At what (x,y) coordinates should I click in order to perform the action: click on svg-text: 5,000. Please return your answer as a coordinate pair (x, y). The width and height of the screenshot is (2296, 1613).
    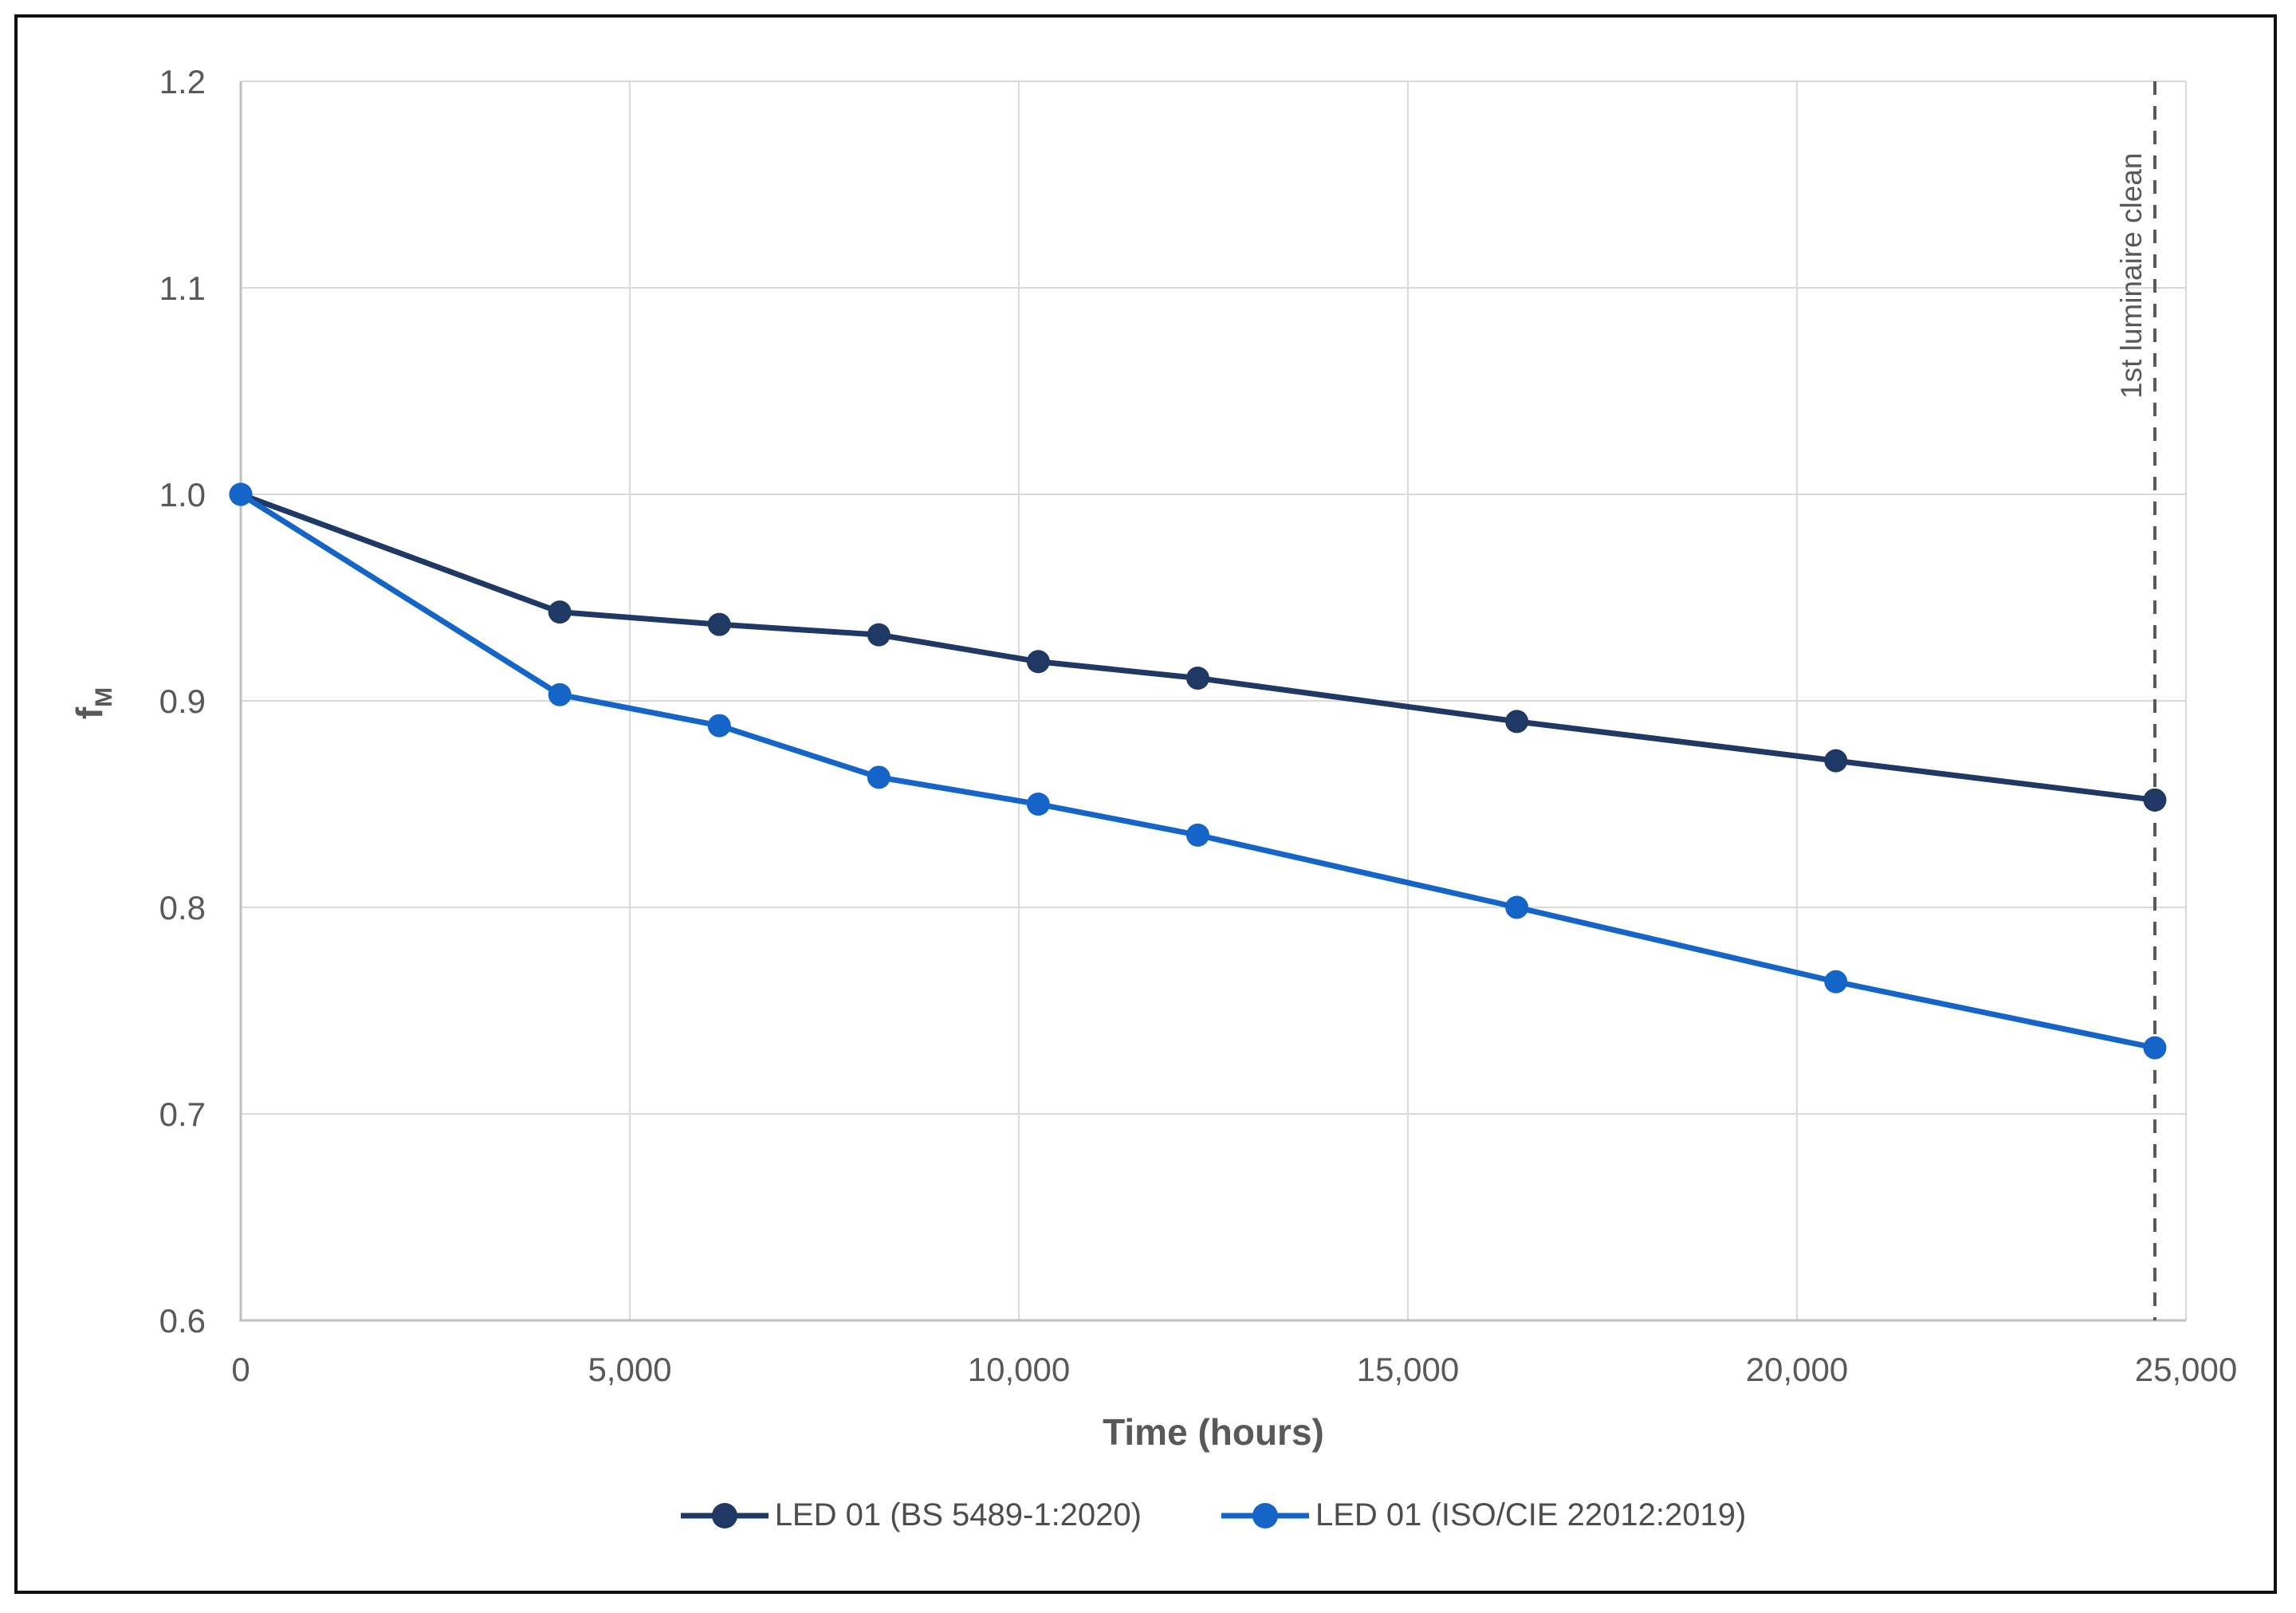
    Looking at the image, I should click on (629, 1369).